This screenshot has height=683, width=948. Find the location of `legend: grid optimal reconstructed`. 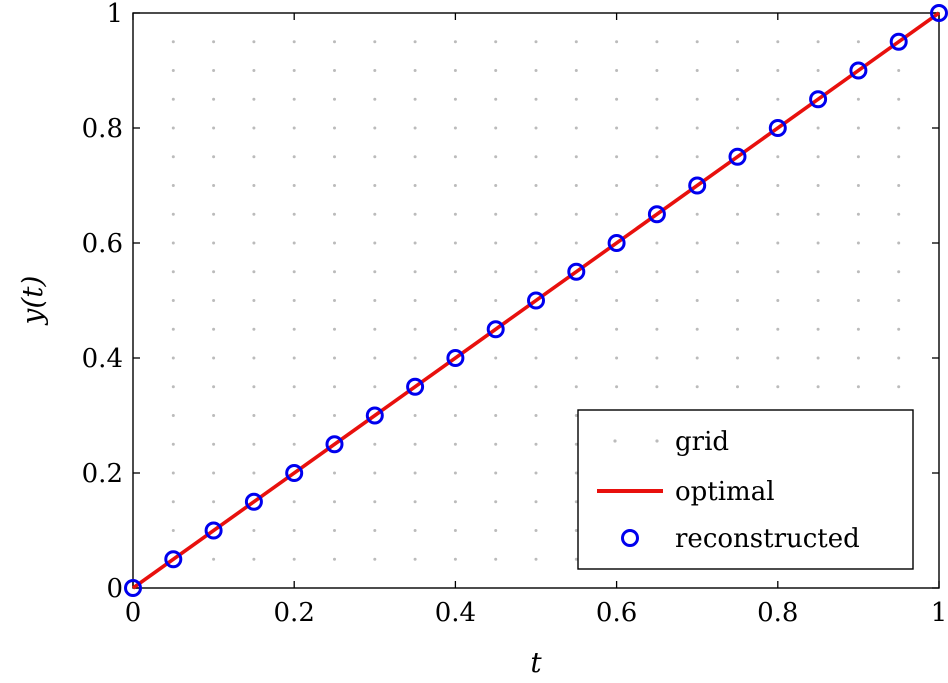

legend: grid optimal reconstructed is located at coordinates (745, 489).